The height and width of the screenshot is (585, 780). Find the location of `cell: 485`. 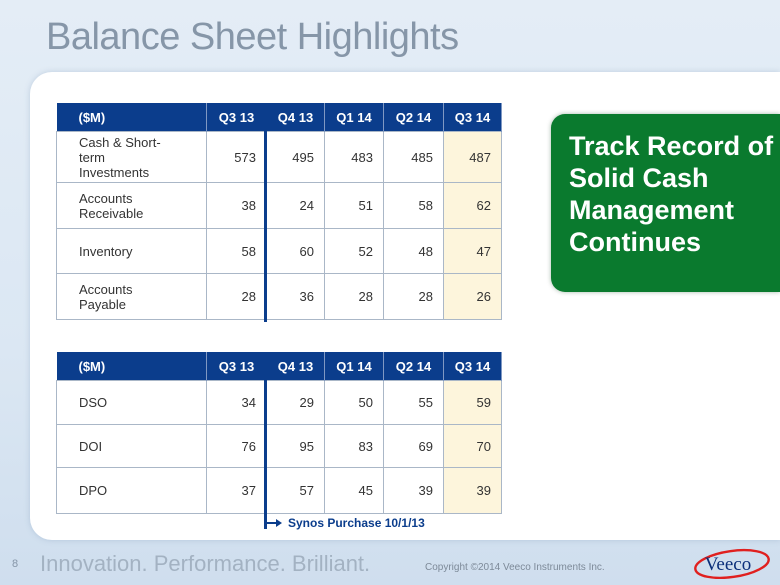

cell: 485 is located at coordinates (413, 157).